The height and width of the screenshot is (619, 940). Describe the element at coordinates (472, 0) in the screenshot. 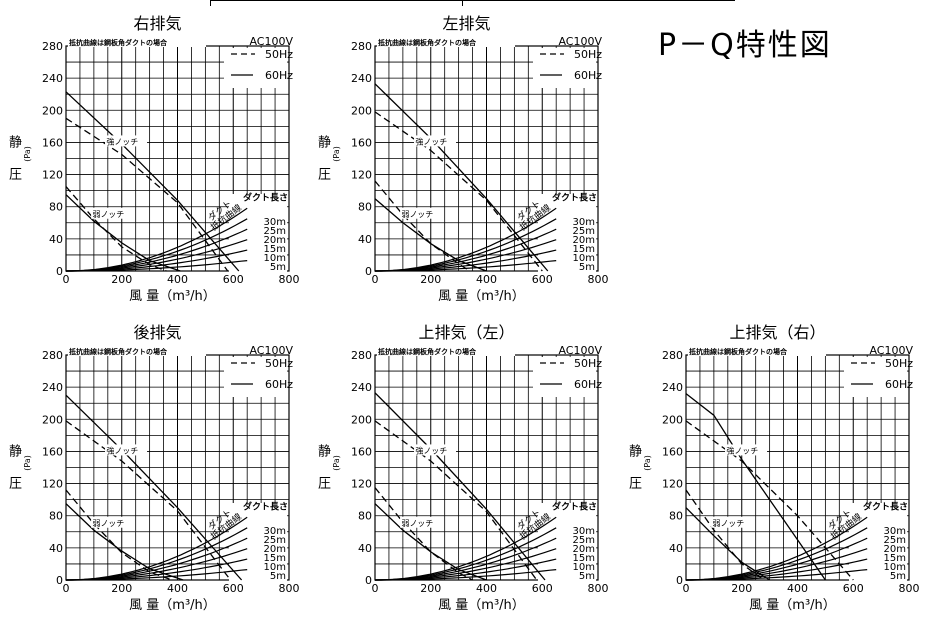

I see `top-border-line` at that location.